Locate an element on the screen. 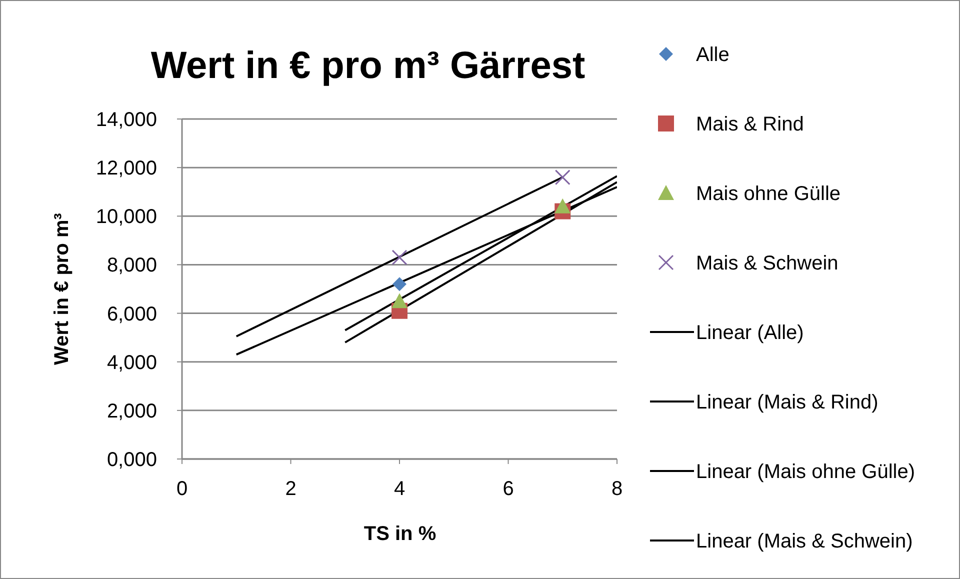 This screenshot has width=960, height=579. y-axis-title: Wert in € pro m³ is located at coordinates (62, 288).